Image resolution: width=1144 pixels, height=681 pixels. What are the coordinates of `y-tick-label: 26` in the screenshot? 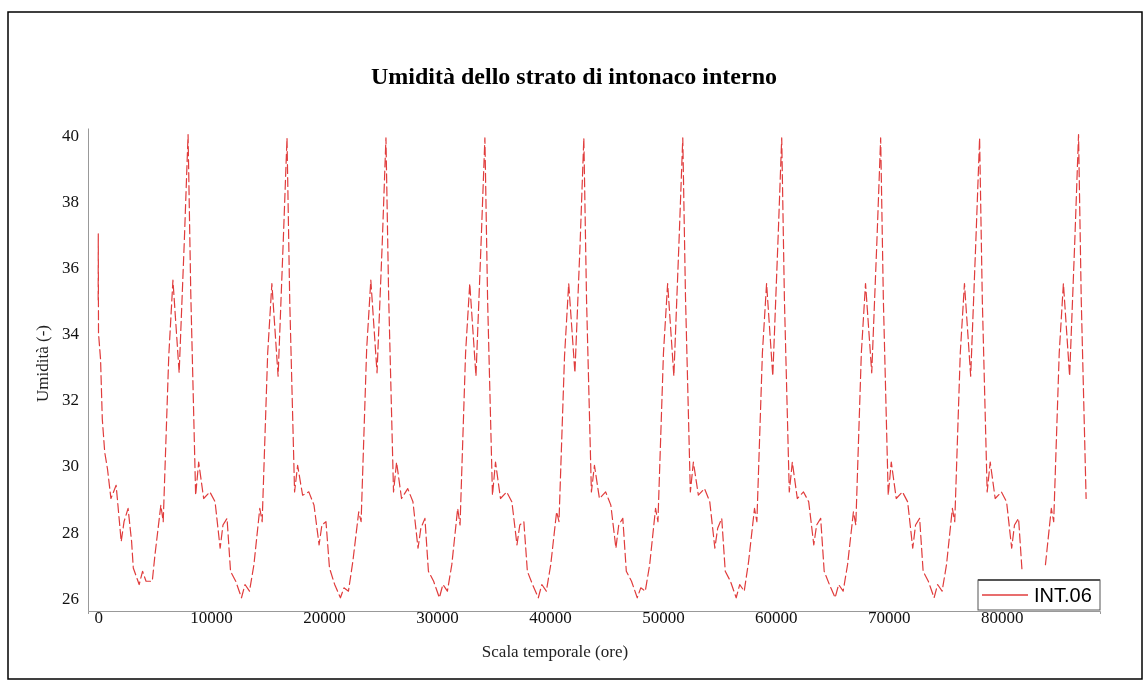 It's located at (70, 598).